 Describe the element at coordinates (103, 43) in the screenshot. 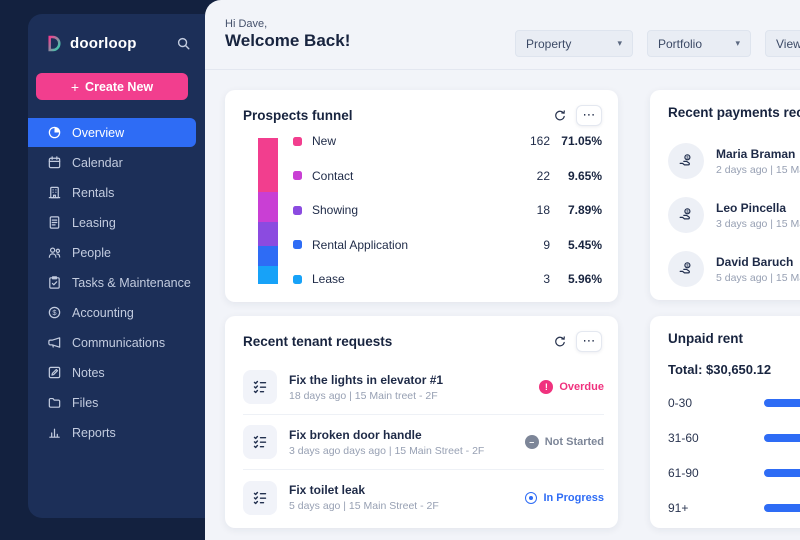

I see `logo-text: doorloop` at that location.